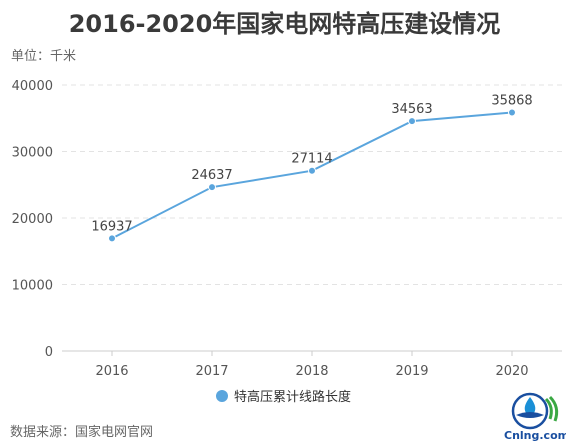  Describe the element at coordinates (44, 56) in the screenshot. I see `unit-label: 单位：千米` at that location.